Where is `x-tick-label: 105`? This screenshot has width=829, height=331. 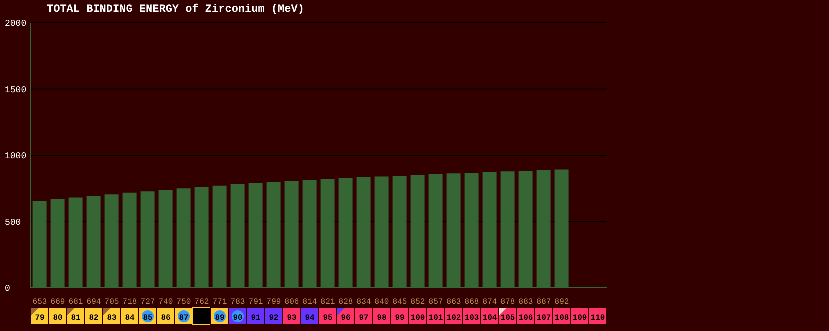
x-tick-label: 105 is located at coordinates (508, 318).